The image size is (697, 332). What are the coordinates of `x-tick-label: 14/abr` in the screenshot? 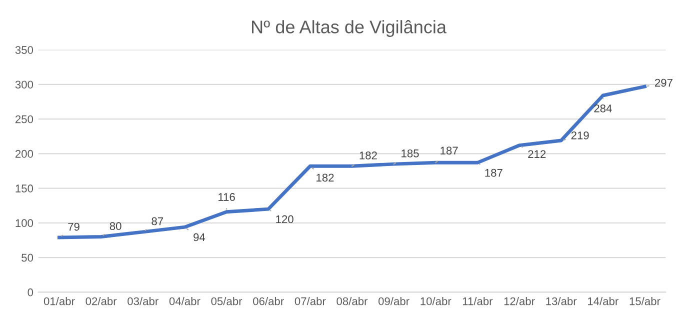 It's located at (603, 301).